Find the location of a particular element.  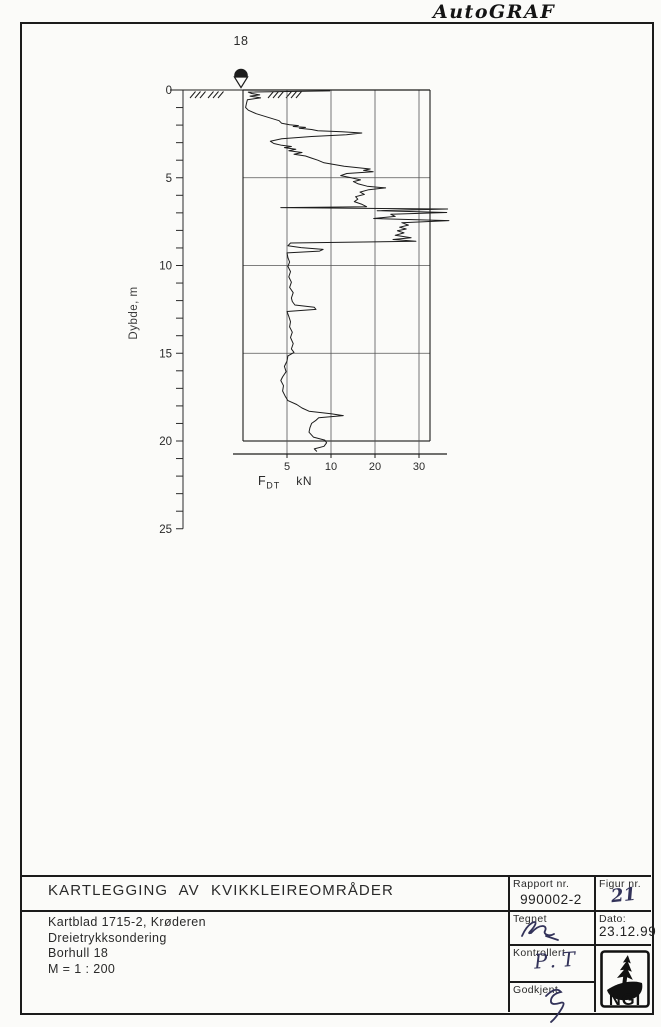

method-line: Dreietrykksondering is located at coordinates (107, 937).